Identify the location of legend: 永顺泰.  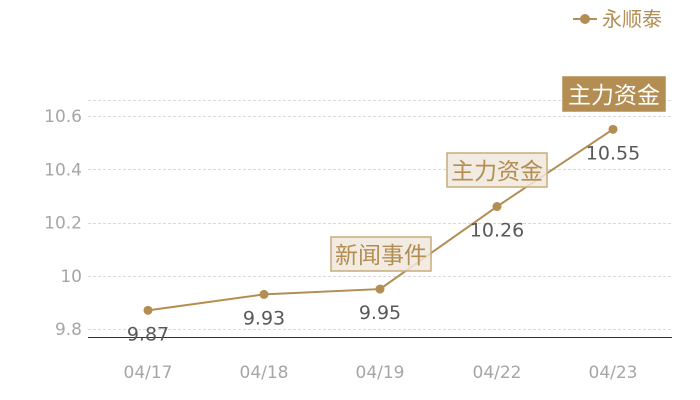
(617, 19).